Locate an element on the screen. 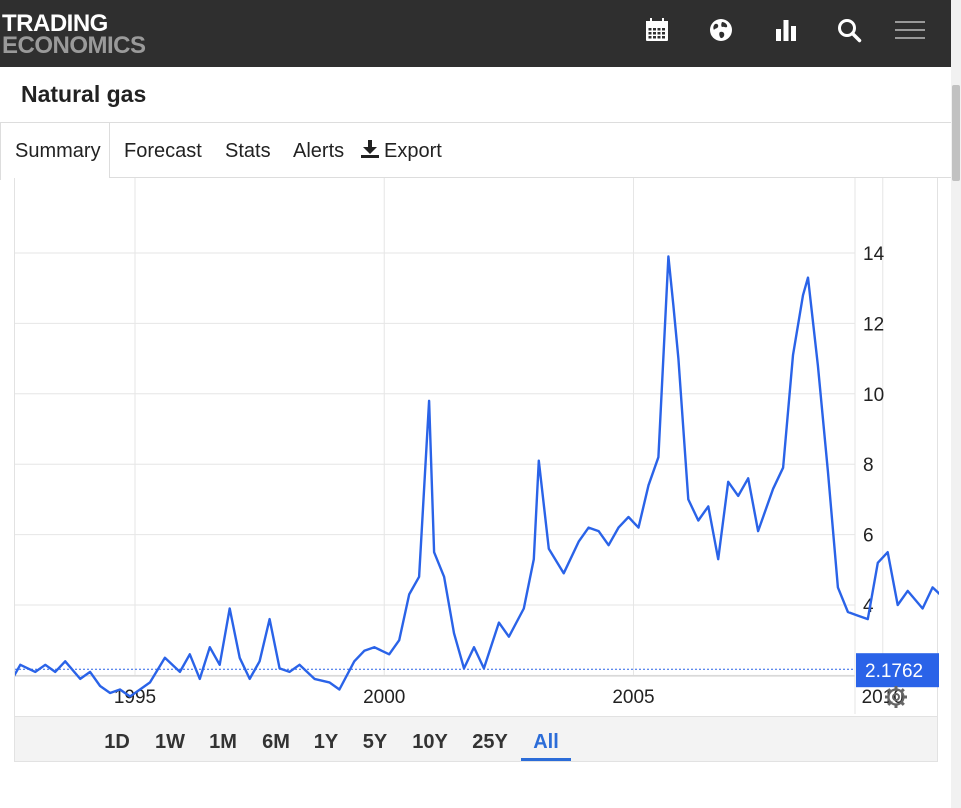 Image resolution: width=961 pixels, height=808 pixels. globe-icon is located at coordinates (721, 30).